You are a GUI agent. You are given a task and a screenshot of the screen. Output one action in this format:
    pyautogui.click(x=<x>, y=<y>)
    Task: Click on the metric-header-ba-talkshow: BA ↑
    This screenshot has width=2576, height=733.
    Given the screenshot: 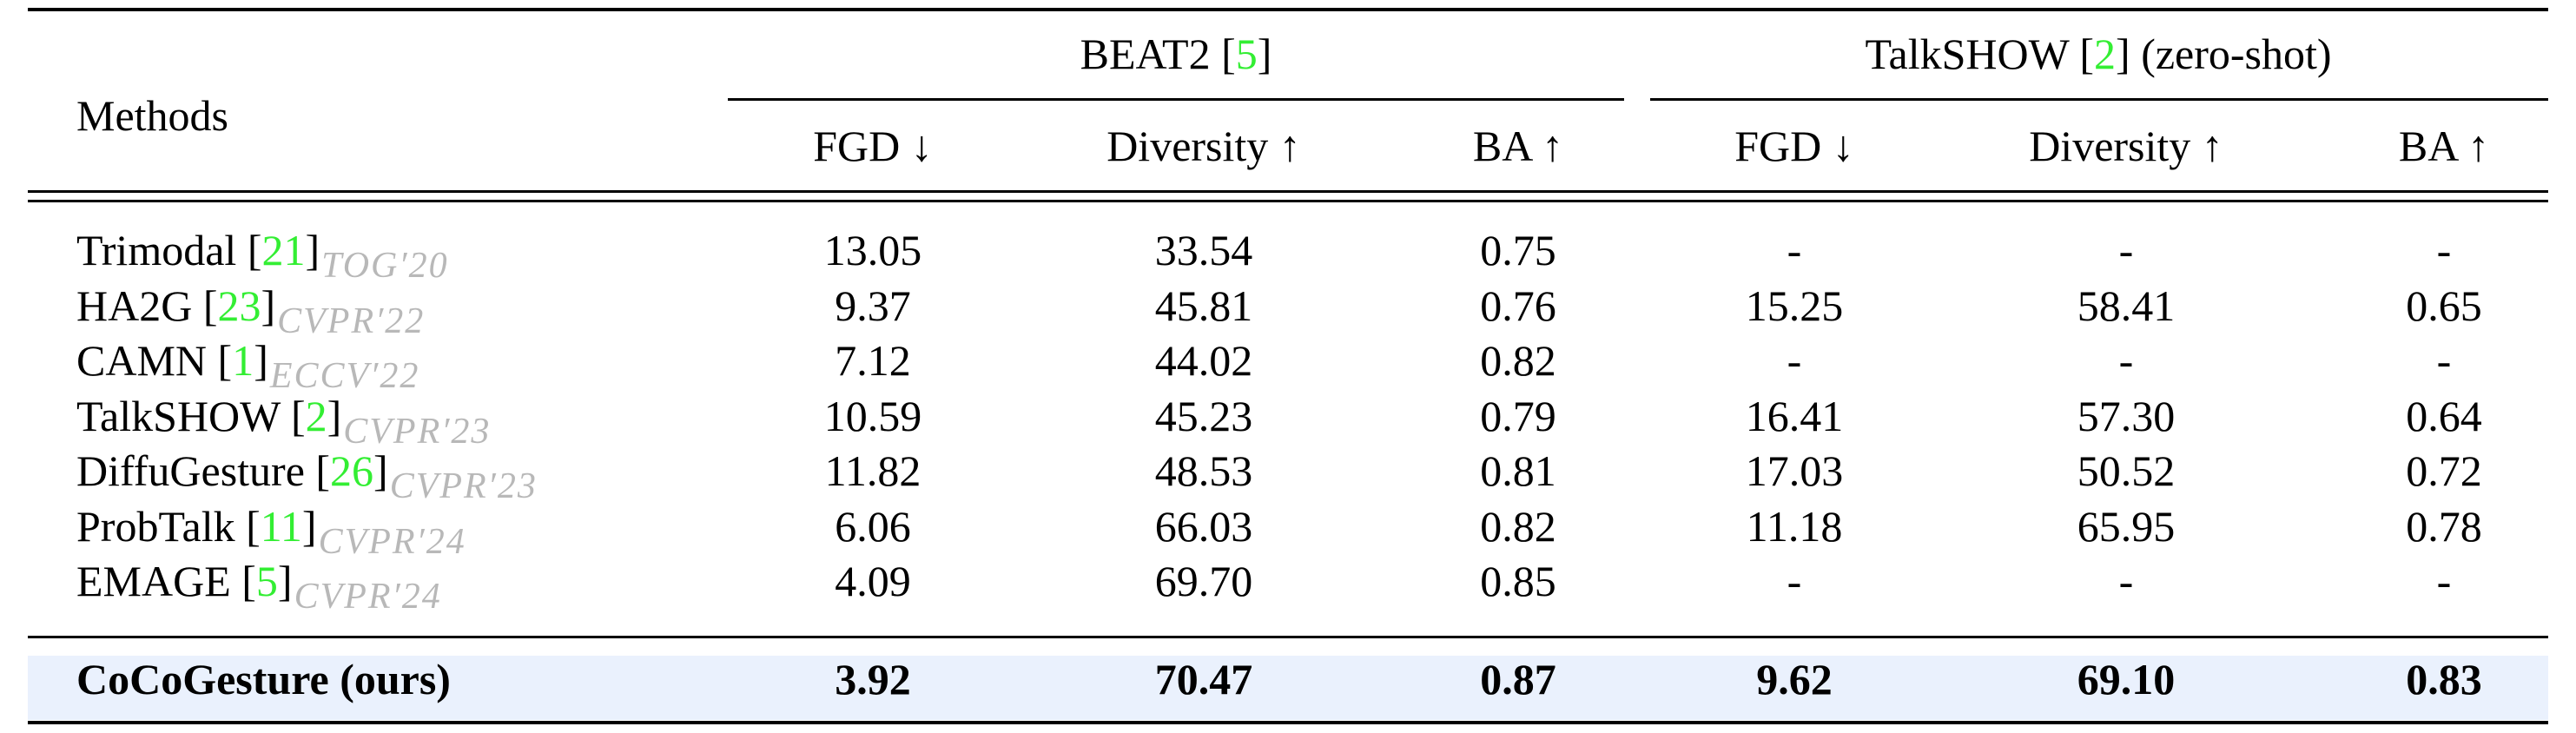 What is the action you would take?
    pyautogui.click(x=2444, y=146)
    